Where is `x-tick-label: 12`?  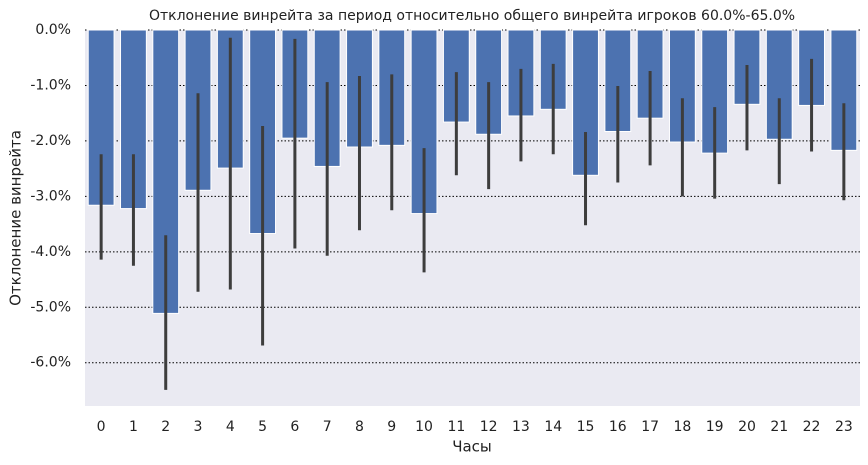
x-tick-label: 12 is located at coordinates (489, 427).